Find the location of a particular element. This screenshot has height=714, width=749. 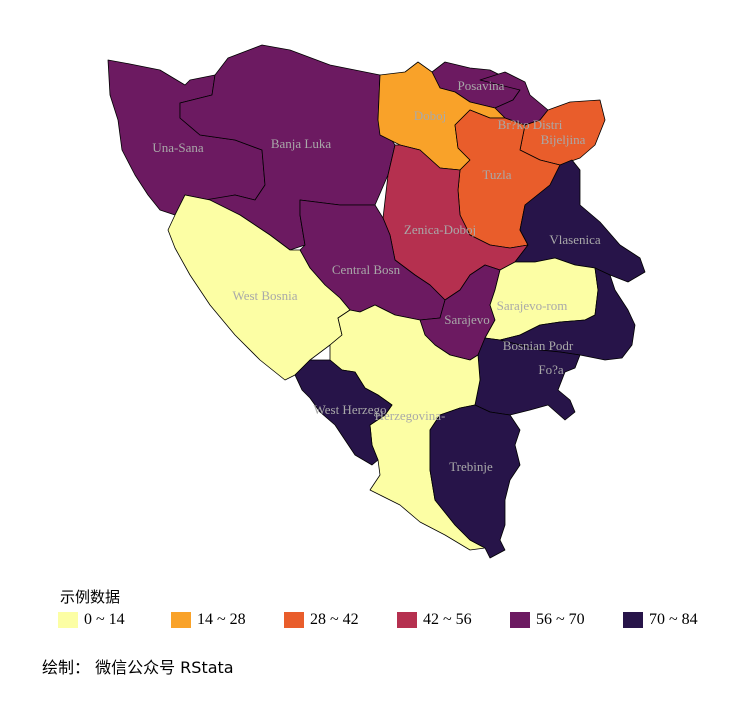

region-label-banja-luka: Banja Luka is located at coordinates (301, 143).